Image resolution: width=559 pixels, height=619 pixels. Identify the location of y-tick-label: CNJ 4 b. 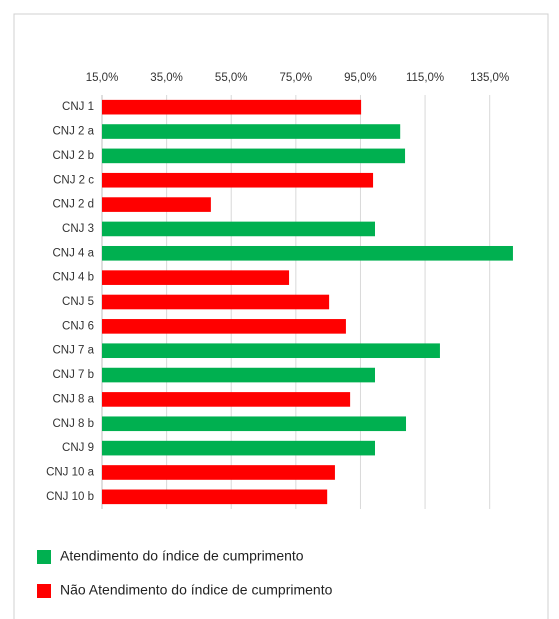
(73, 278).